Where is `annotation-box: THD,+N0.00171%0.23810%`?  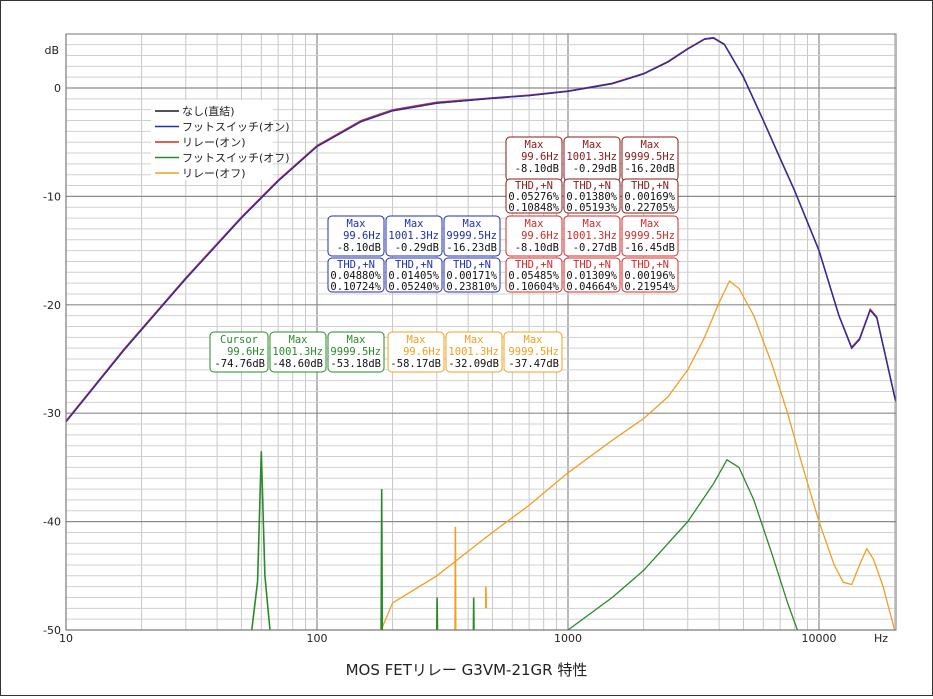
annotation-box: THD,+N0.00171%0.23810% is located at coordinates (472, 275).